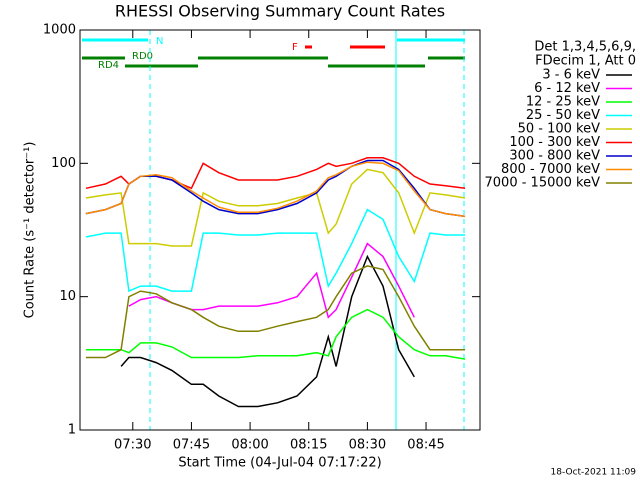 This screenshot has height=480, width=640. What do you see at coordinates (159, 41) in the screenshot?
I see `flag-label: N` at bounding box center [159, 41].